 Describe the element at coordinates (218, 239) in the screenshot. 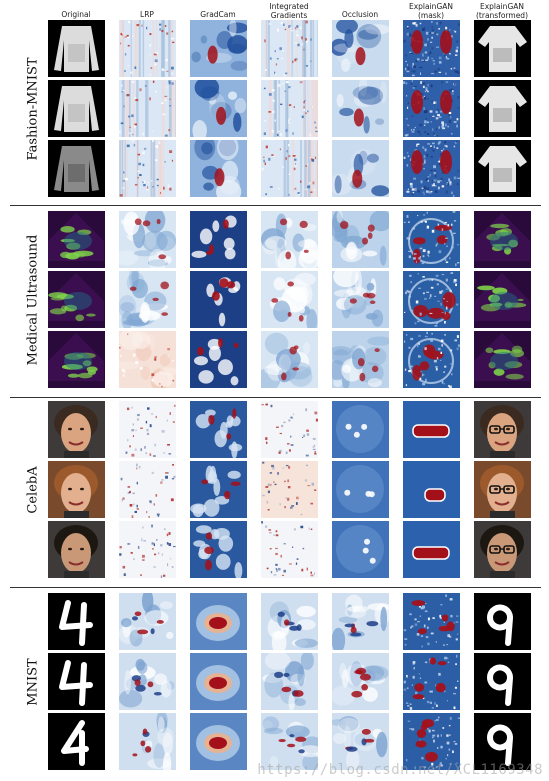

I see `ultrasound-row1-gradcam-image` at that location.